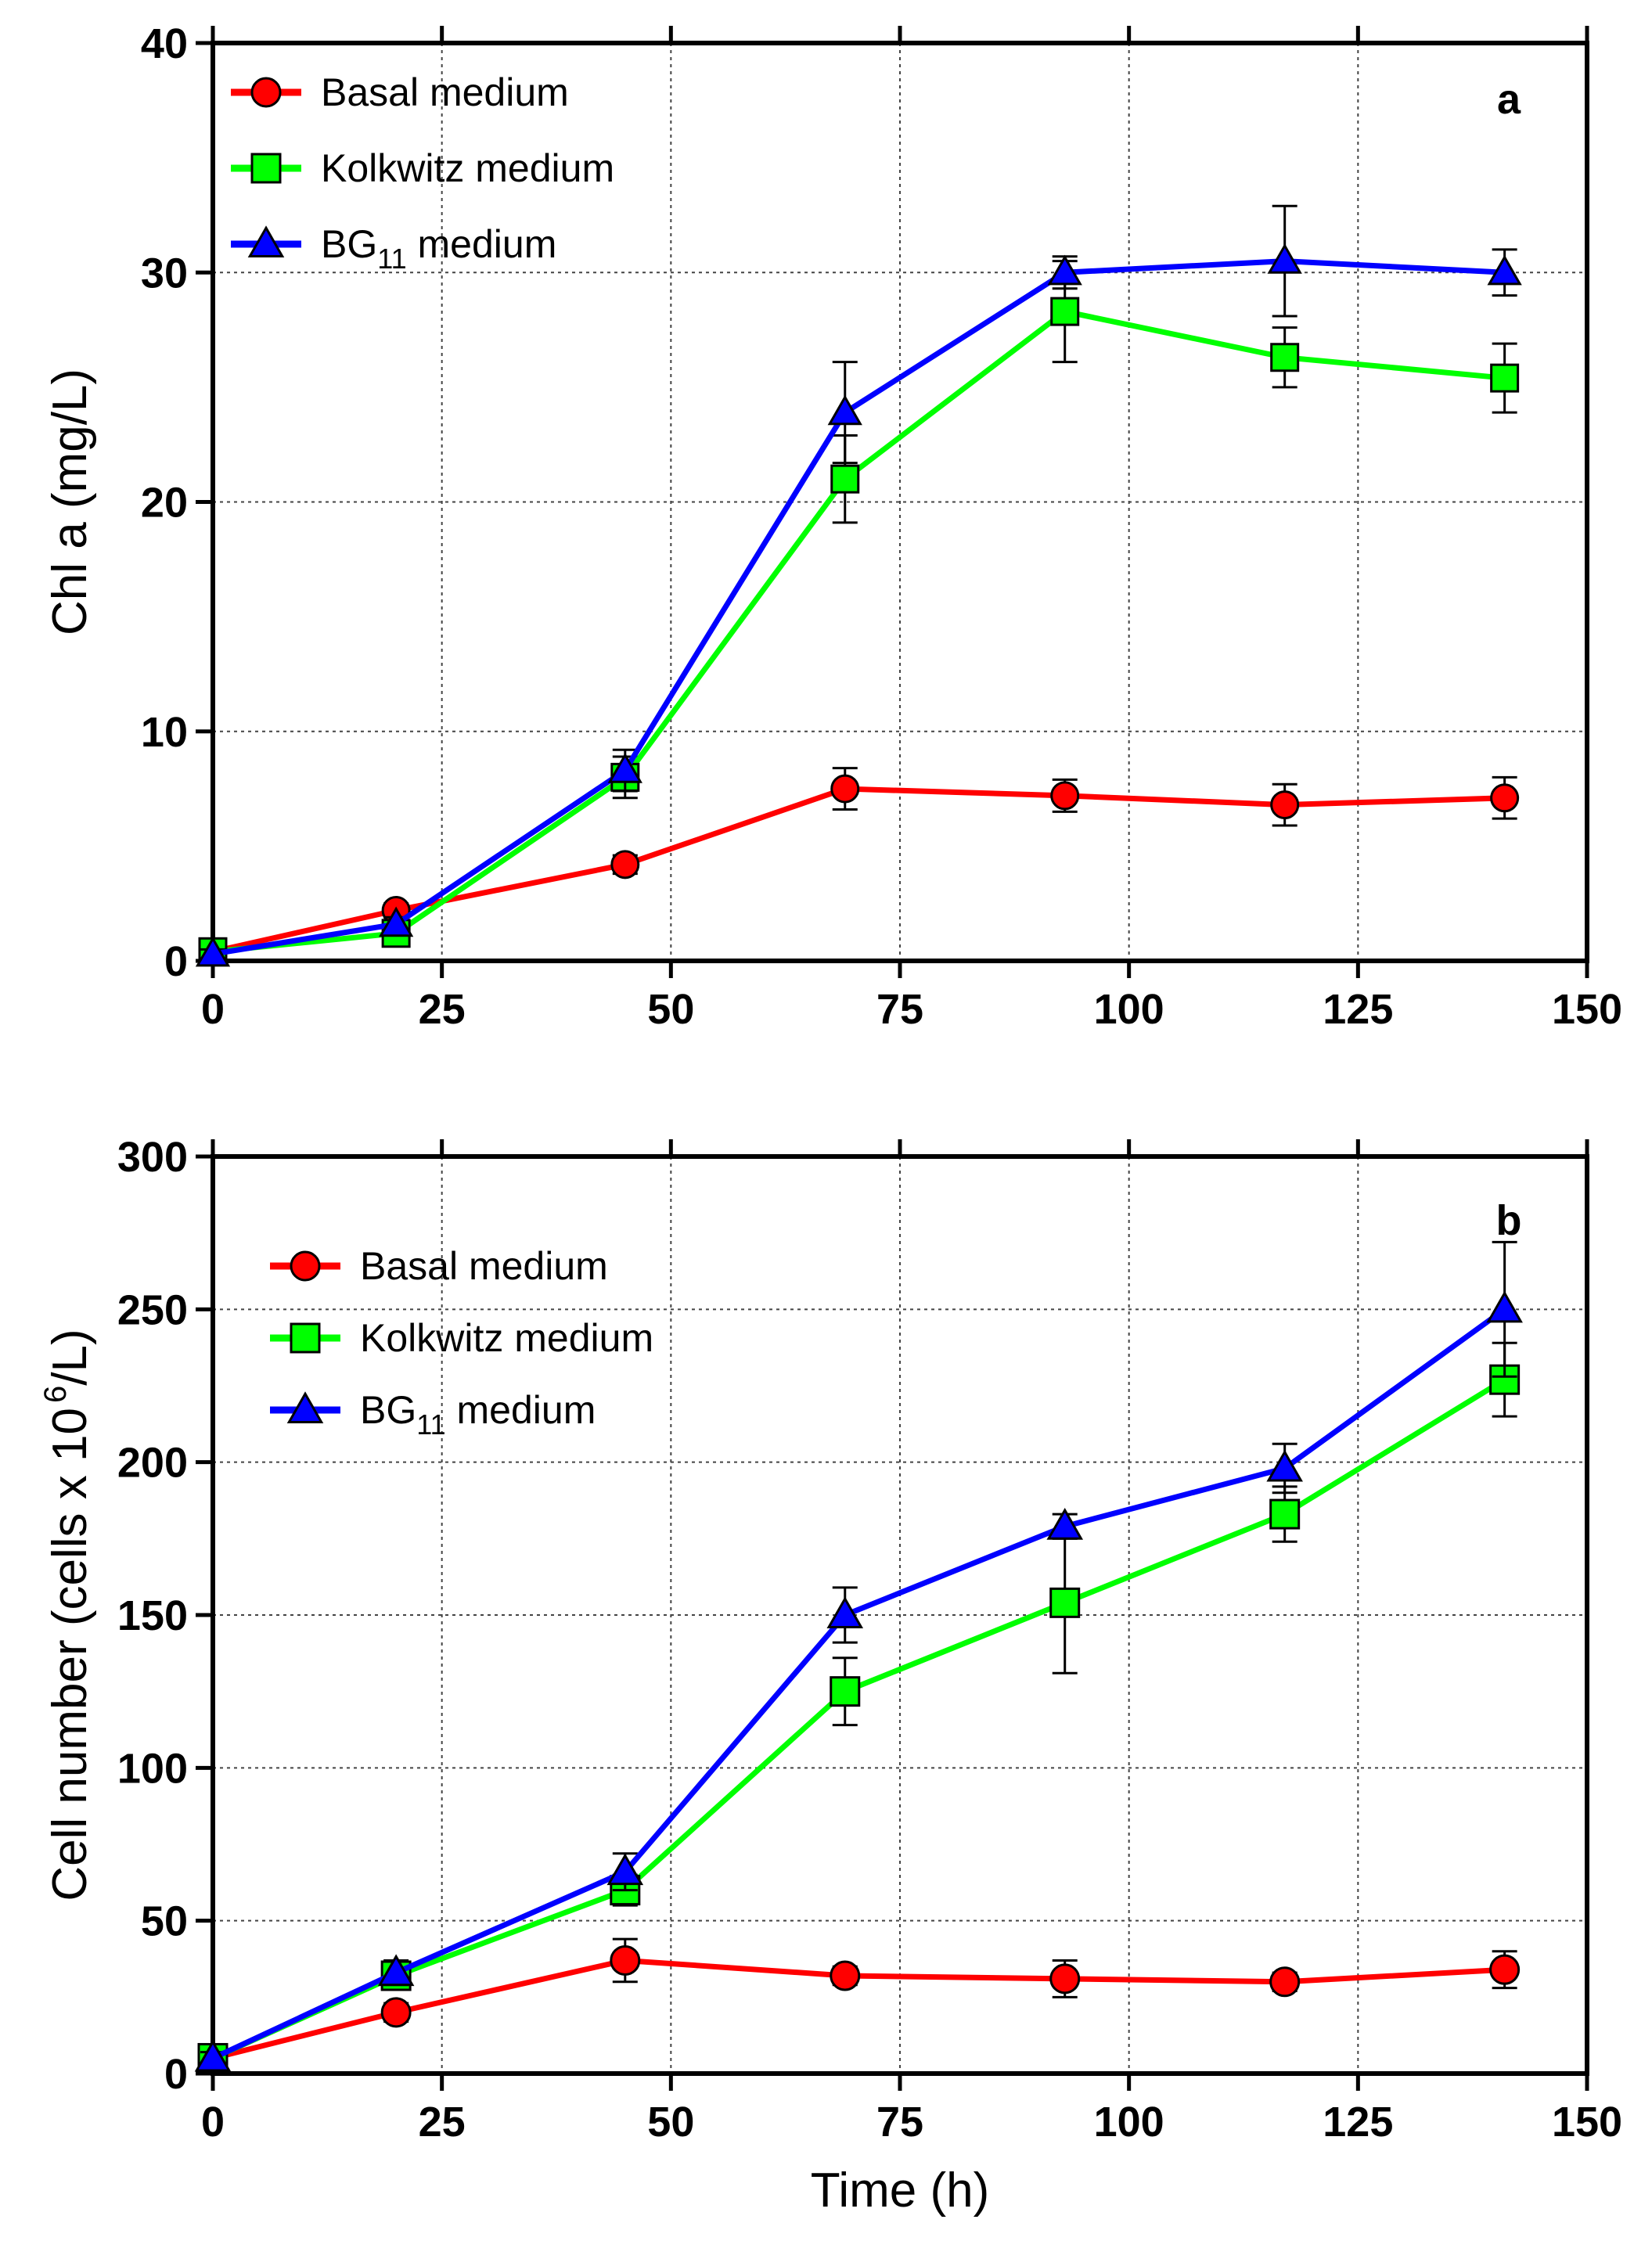 The height and width of the screenshot is (2241, 1652). Describe the element at coordinates (1509, 1220) in the screenshot. I see `panel-label: b` at that location.